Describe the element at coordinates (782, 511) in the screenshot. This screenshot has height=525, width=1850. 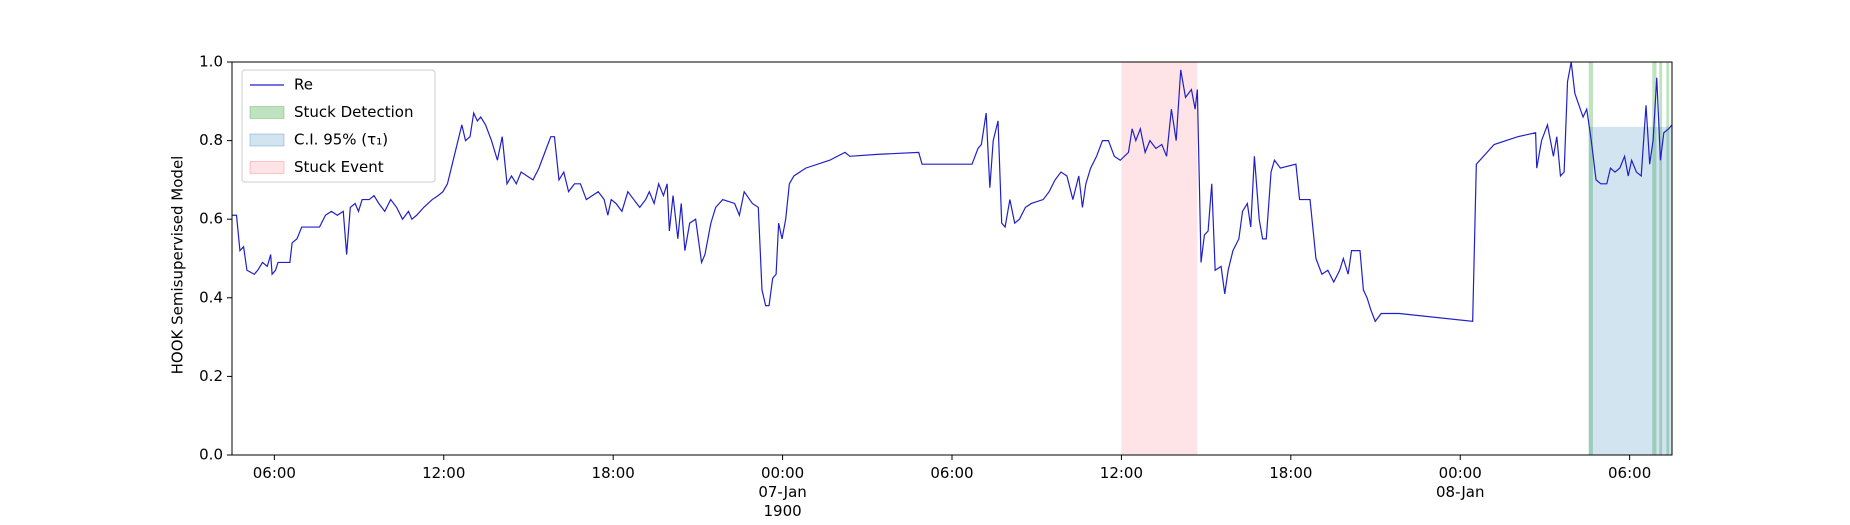
I see `x-tick-label-line: 1900` at that location.